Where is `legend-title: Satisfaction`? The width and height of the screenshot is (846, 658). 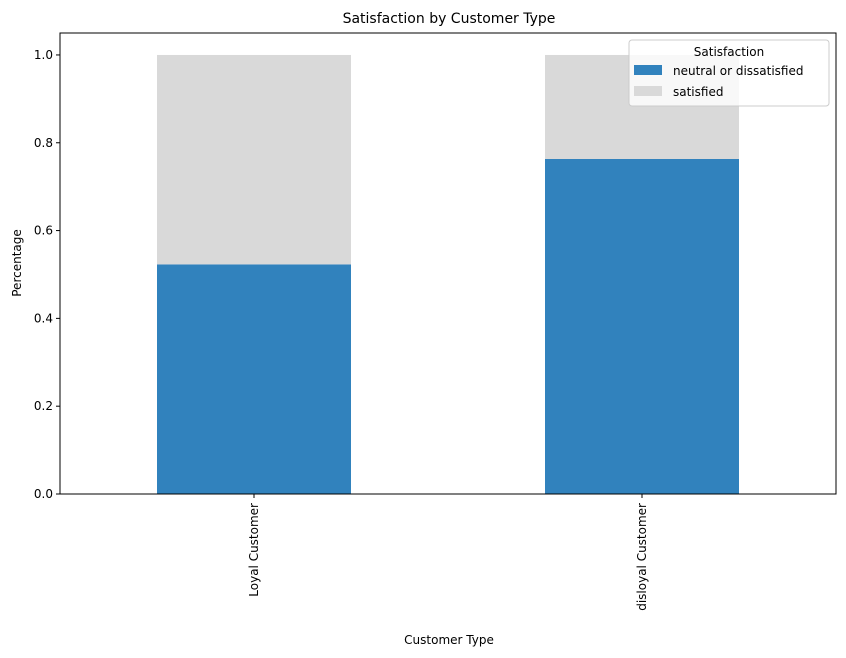 legend-title: Satisfaction is located at coordinates (729, 52).